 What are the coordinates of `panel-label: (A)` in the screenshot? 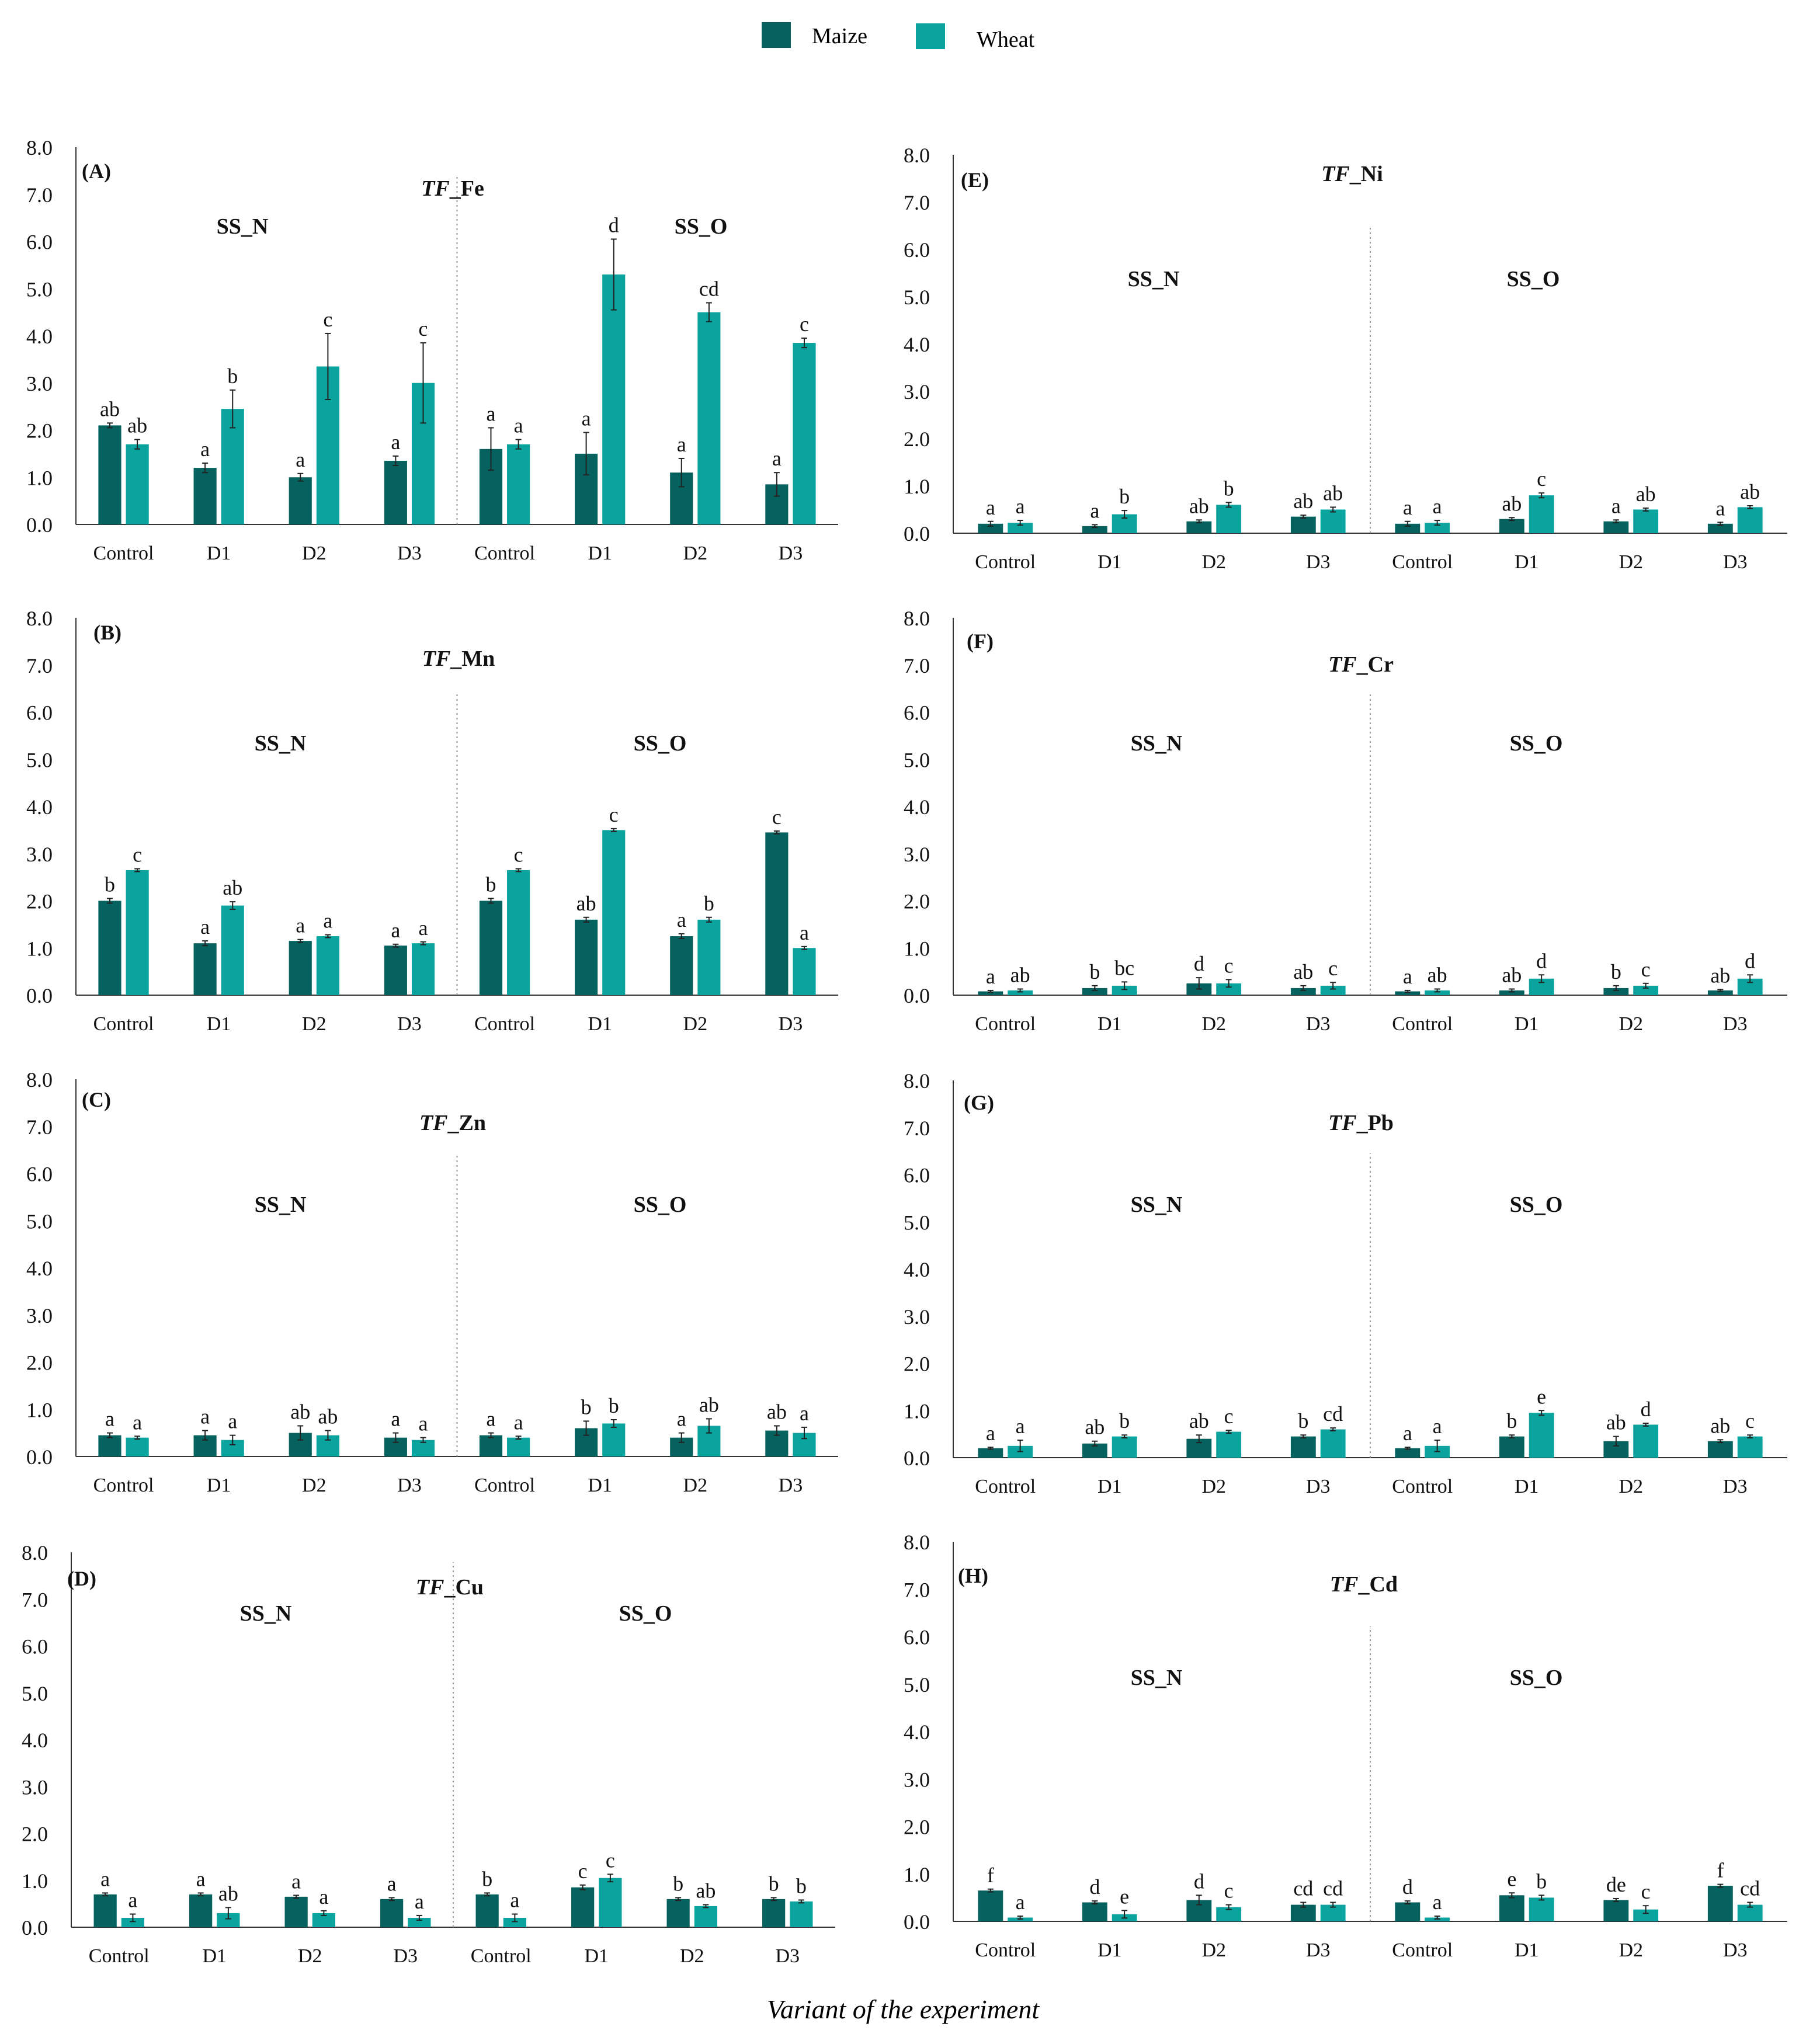 It's located at (96, 171).